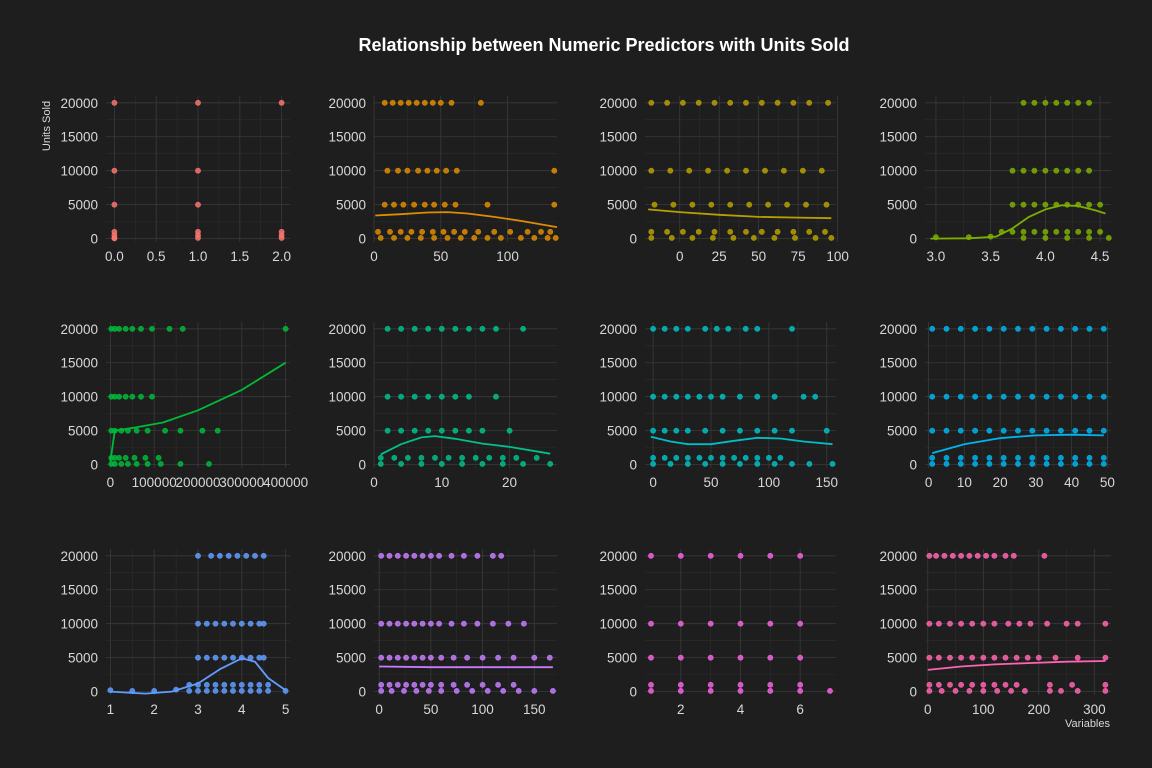 This screenshot has width=1152, height=768. I want to click on panel-9: 0 5000 10000 15000 20000 1 2 3 4 5, so click(175, 633).